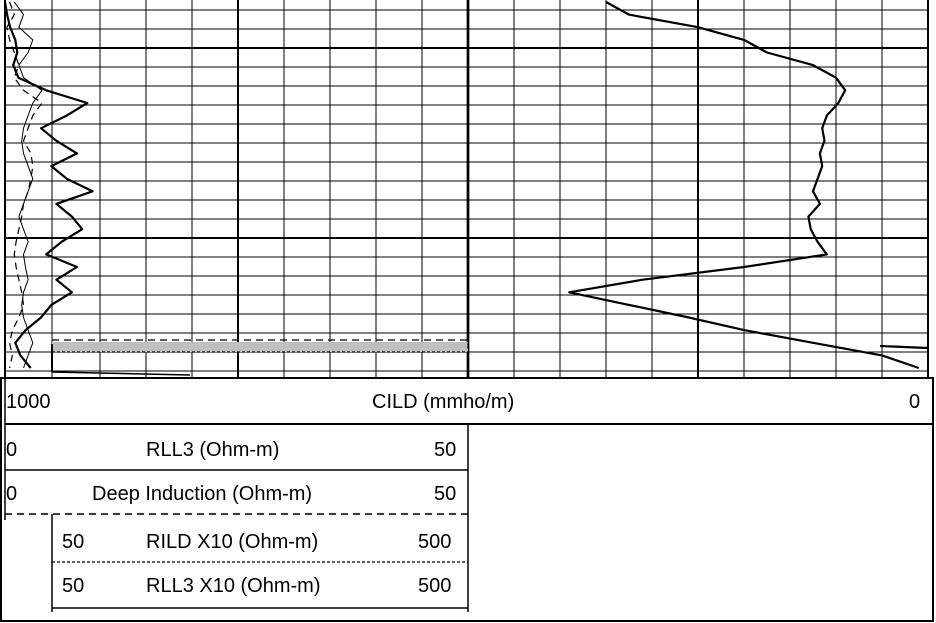 The height and width of the screenshot is (623, 936). I want to click on fill-layer, so click(490, 357).